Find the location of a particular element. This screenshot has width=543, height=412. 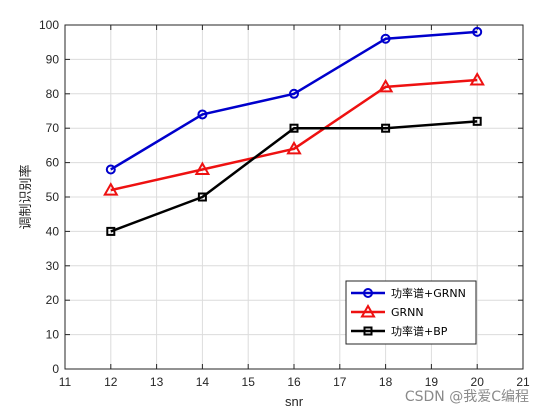

x-tick-label: 11 is located at coordinates (65, 382).